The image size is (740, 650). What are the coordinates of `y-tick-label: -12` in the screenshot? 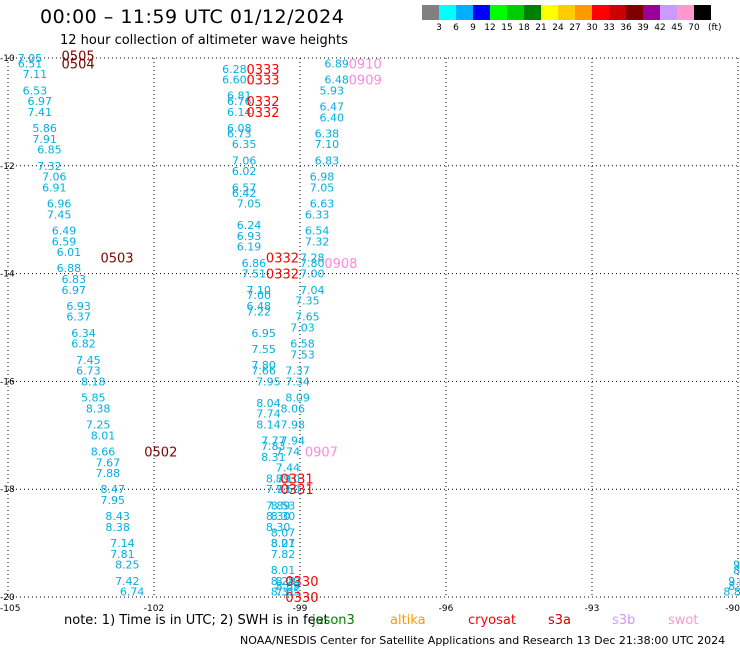 It's located at (7, 167).